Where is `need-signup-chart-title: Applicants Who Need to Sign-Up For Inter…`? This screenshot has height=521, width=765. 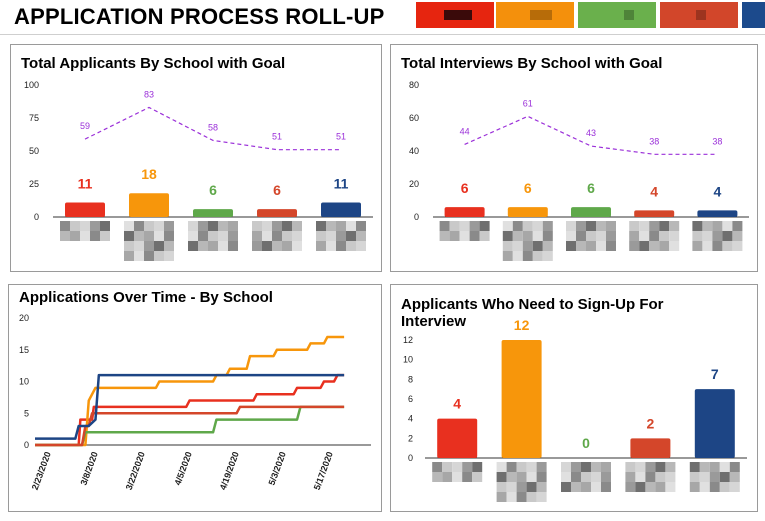
need-signup-chart-title: Applicants Who Need to Sign-Up For Inter… is located at coordinates (532, 313).